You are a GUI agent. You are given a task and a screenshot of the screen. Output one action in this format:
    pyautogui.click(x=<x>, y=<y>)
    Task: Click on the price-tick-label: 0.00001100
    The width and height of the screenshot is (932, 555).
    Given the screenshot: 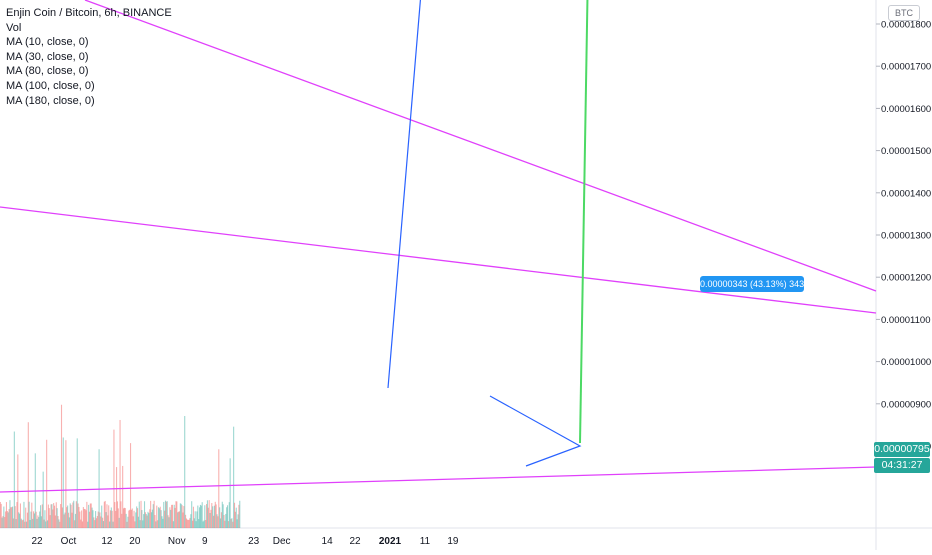 What is the action you would take?
    pyautogui.click(x=906, y=320)
    